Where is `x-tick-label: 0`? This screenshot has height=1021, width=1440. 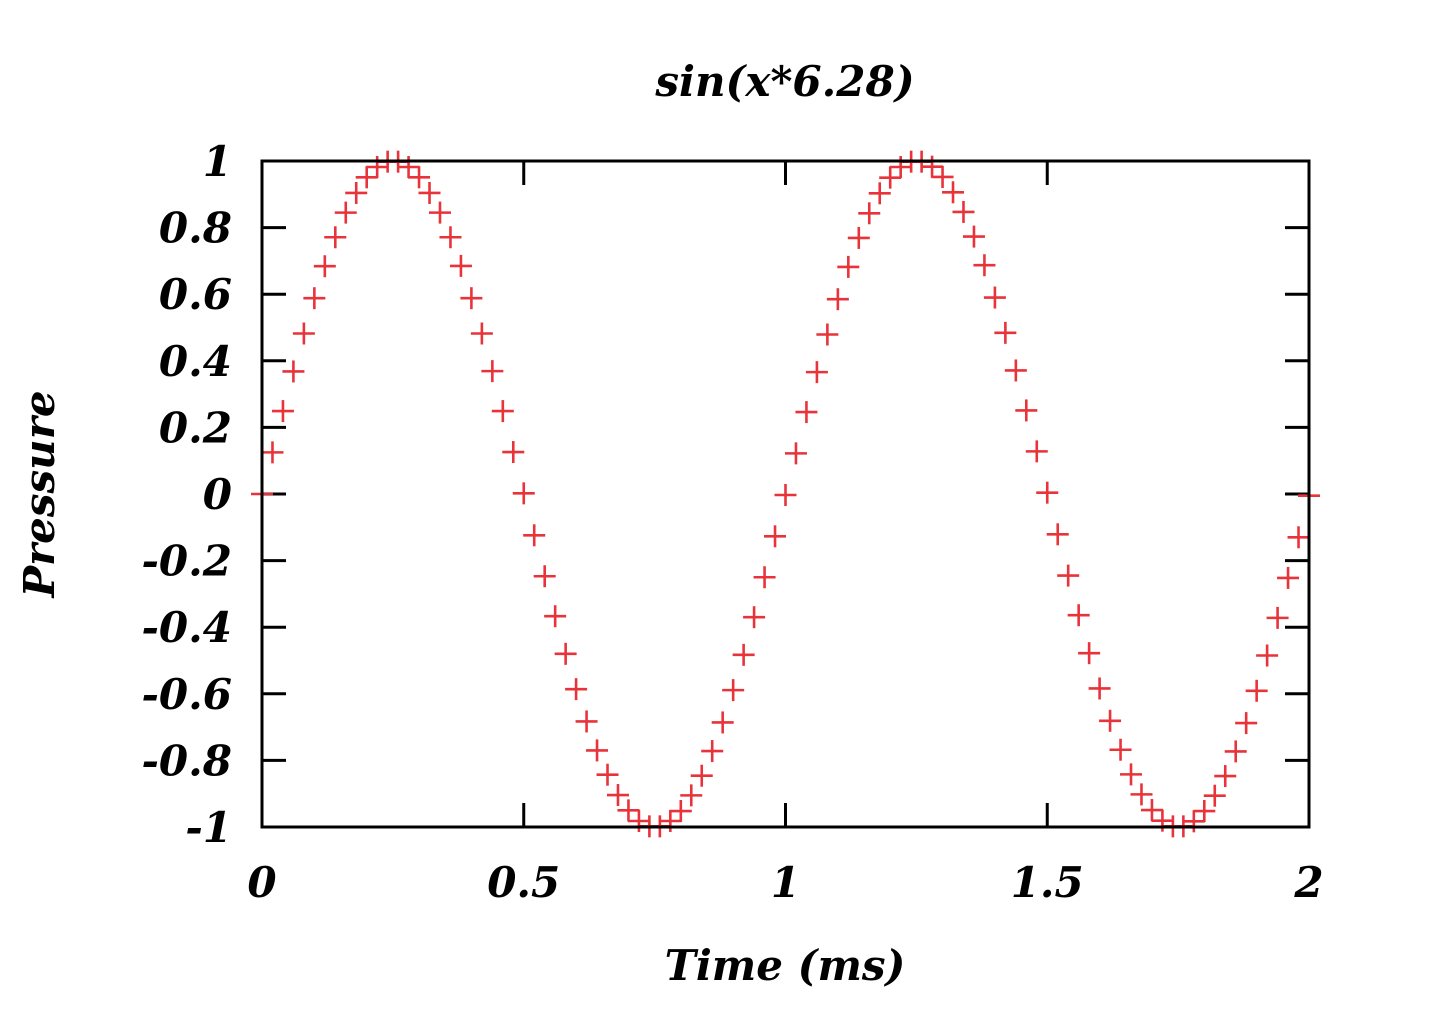
x-tick-label: 0 is located at coordinates (261, 882).